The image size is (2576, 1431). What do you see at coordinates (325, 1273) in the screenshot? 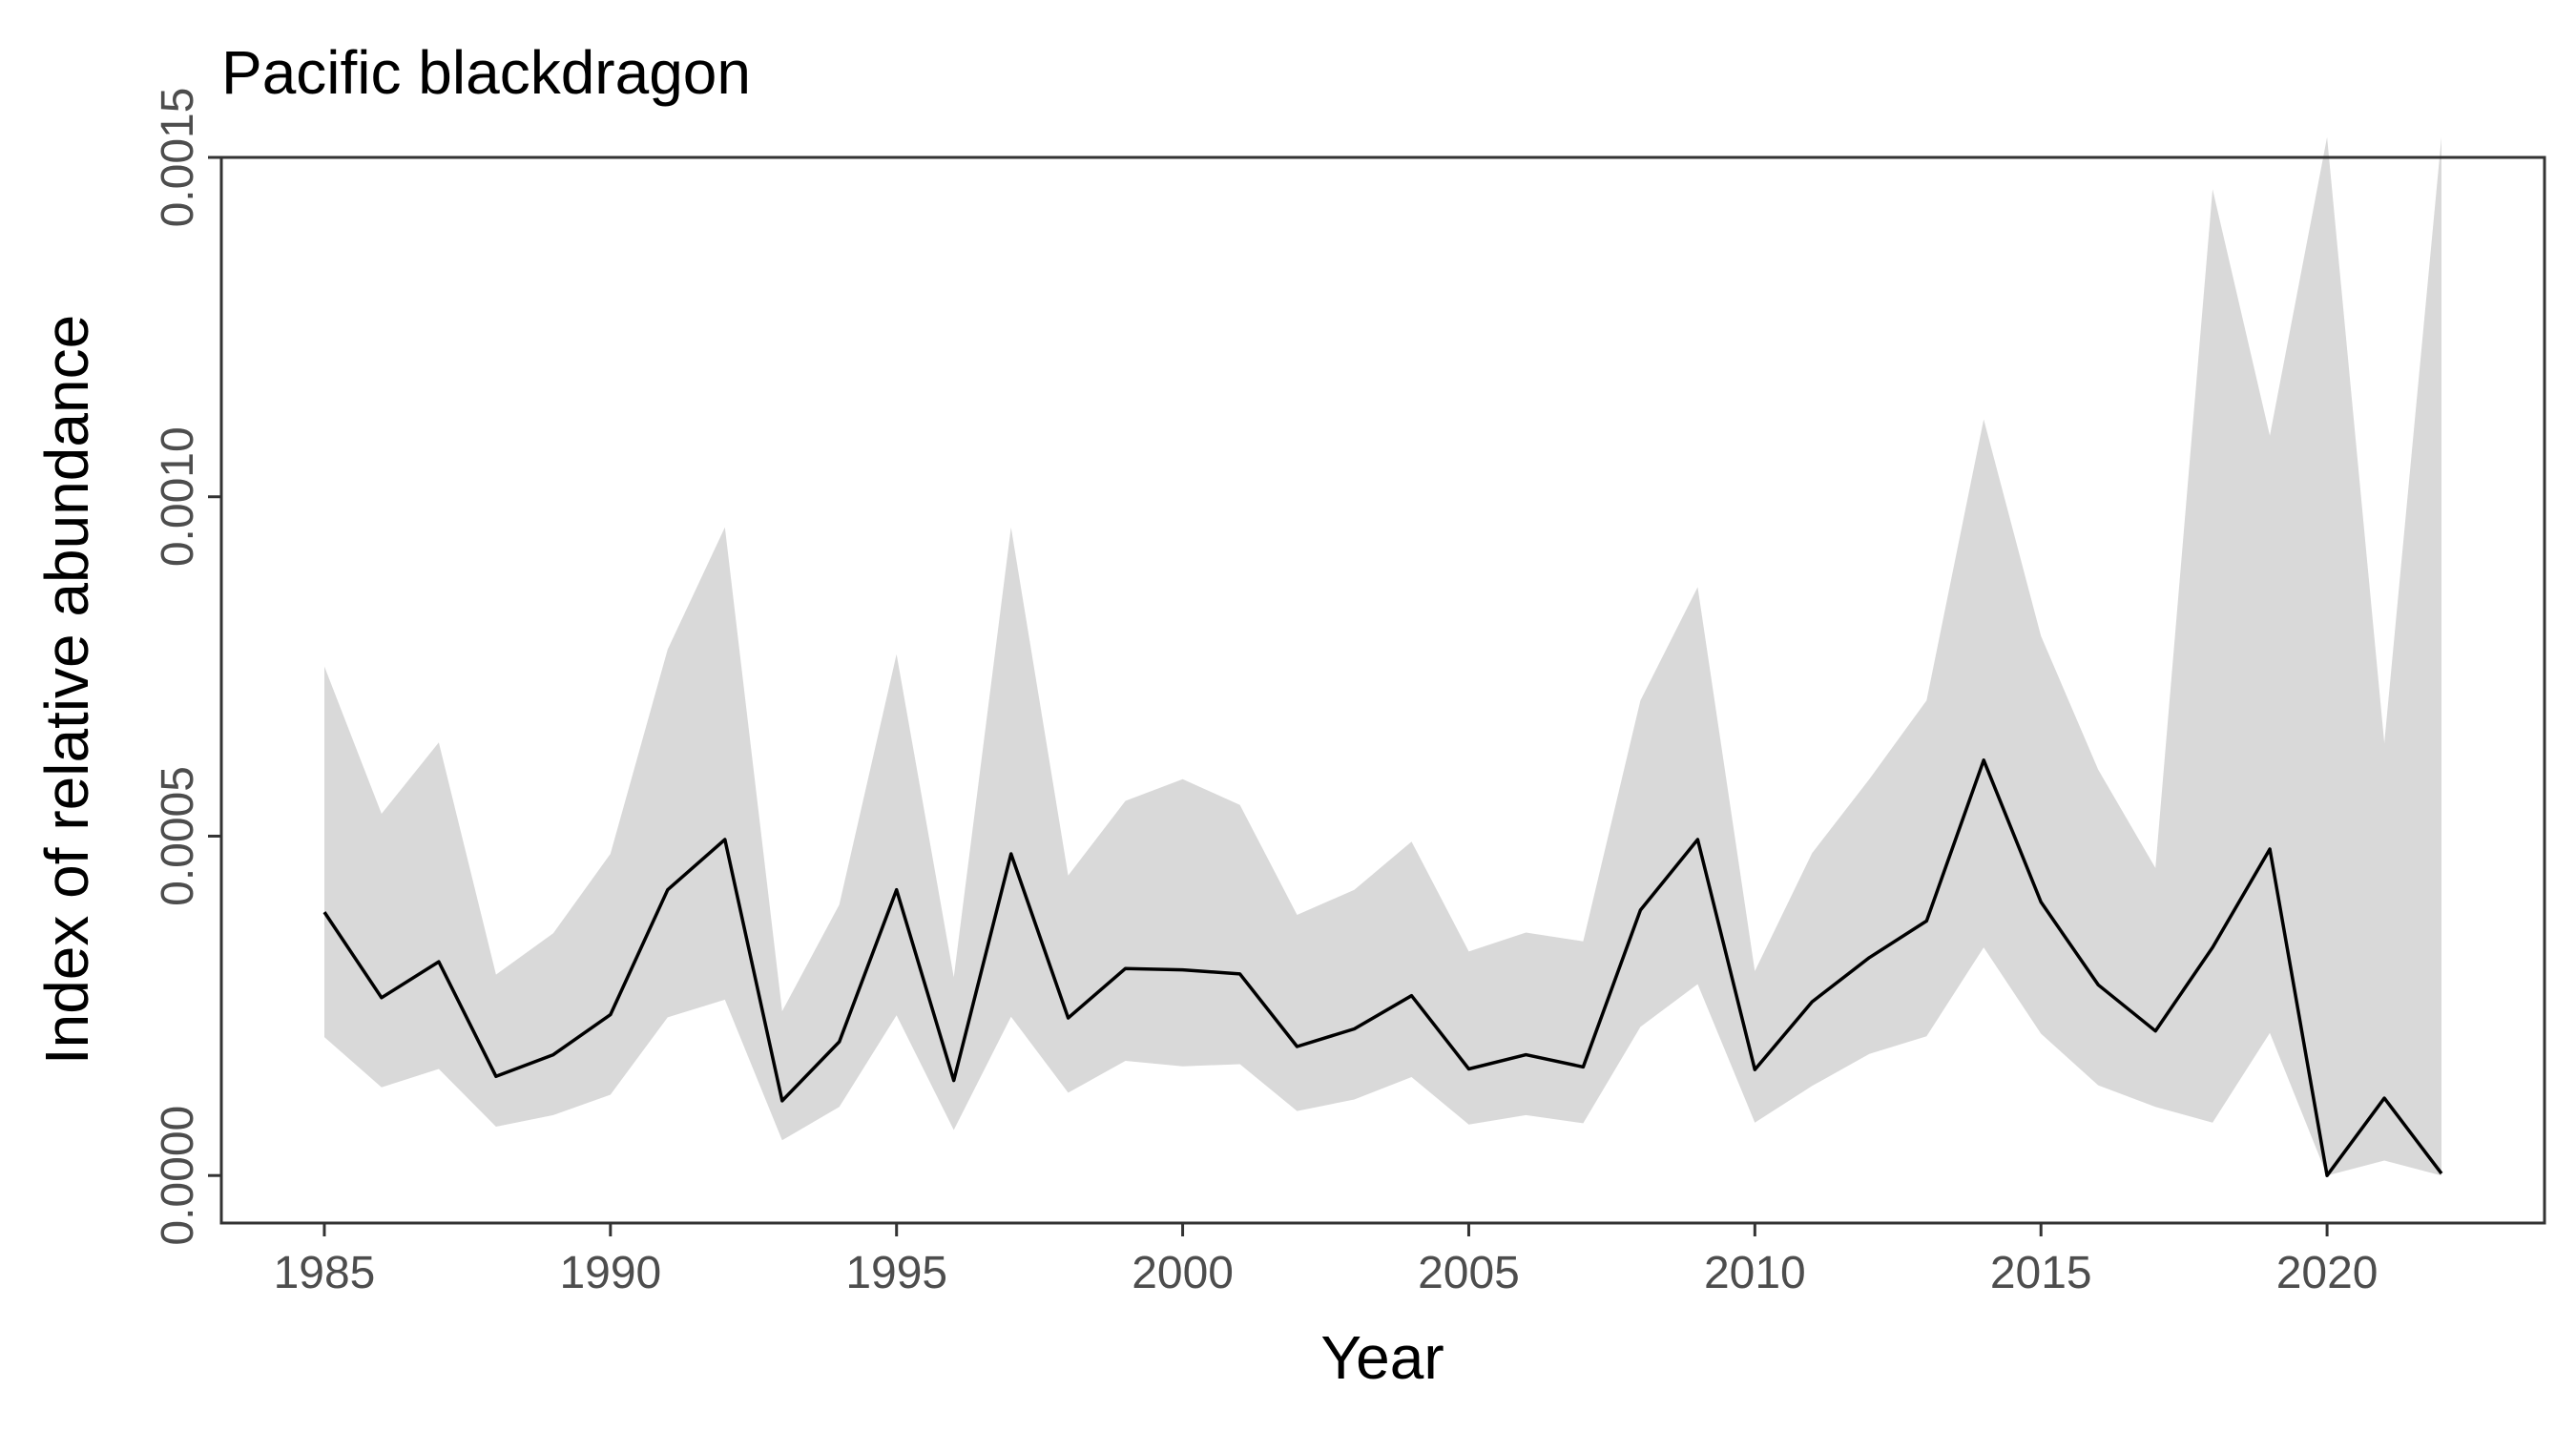
I see `x-tick-label-1985: 1985` at bounding box center [325, 1273].